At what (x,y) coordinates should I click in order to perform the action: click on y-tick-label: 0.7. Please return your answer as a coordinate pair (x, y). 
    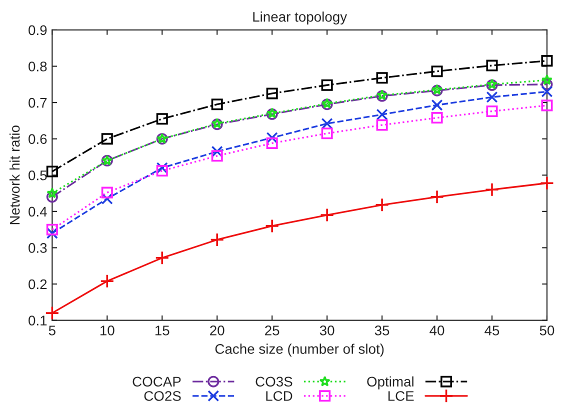
    Looking at the image, I should click on (37, 103).